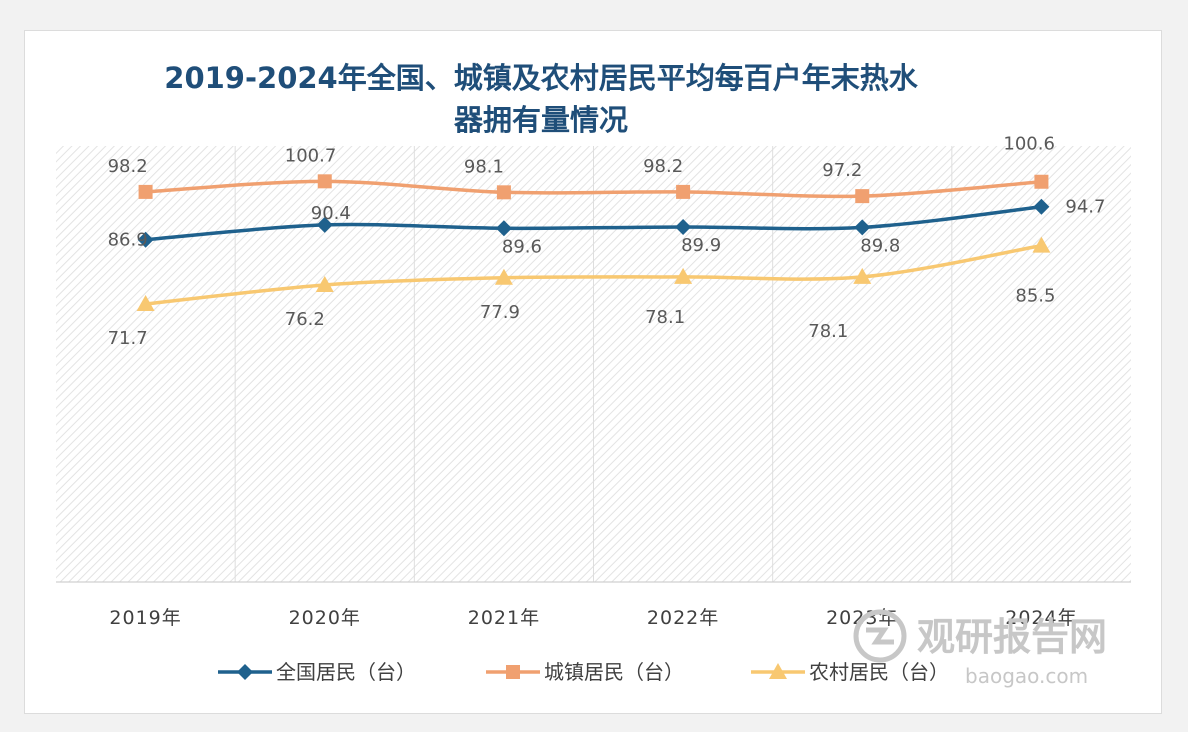  I want to click on series-national-label-1: 90.4, so click(331, 213).